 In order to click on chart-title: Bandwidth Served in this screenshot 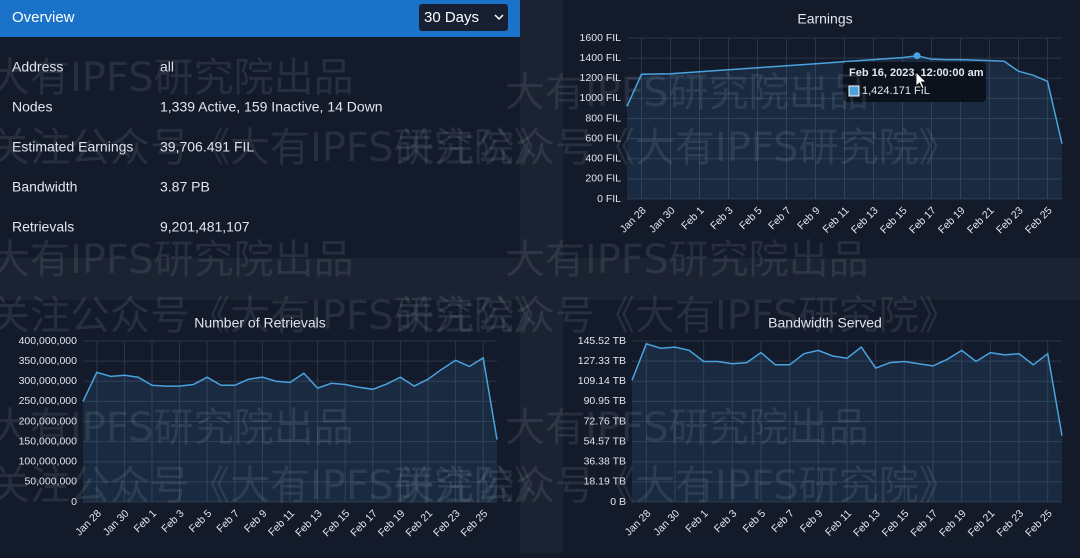, I will do `click(825, 323)`.